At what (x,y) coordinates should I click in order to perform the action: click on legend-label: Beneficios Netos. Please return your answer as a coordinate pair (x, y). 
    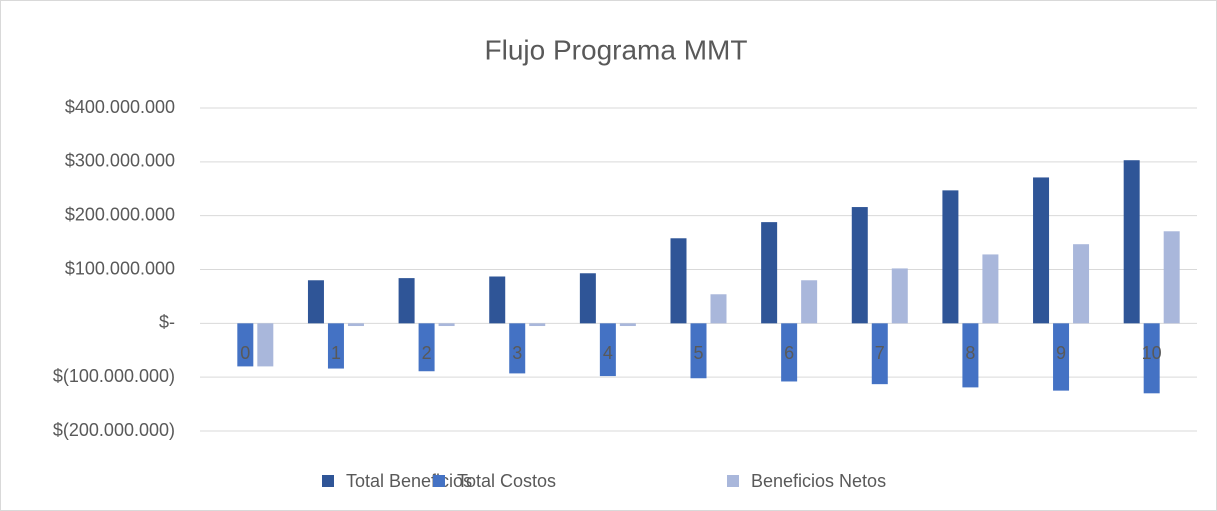
    Looking at the image, I should click on (818, 481).